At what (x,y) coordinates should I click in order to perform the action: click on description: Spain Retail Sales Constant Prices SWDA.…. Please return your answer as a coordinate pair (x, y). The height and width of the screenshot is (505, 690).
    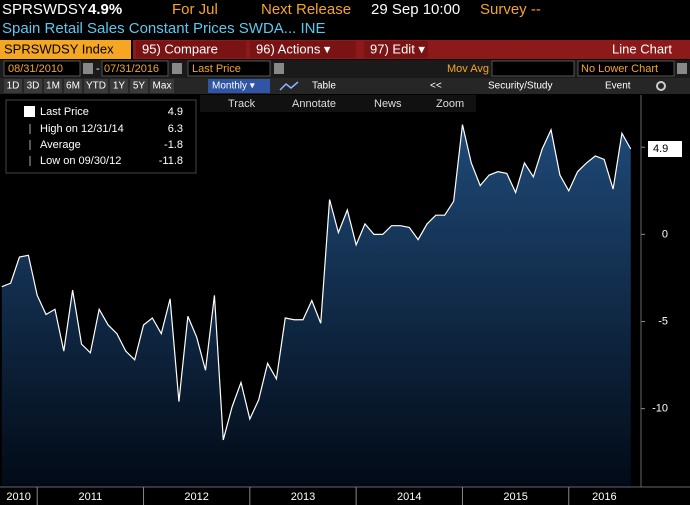
    Looking at the image, I should click on (163, 28).